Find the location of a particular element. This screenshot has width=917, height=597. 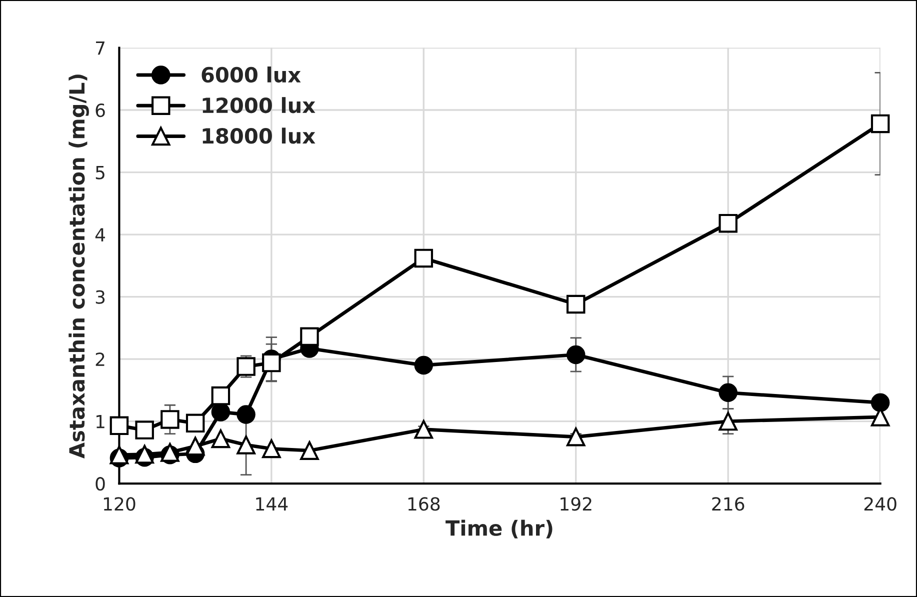

x-tick-label: 120 is located at coordinates (120, 504).